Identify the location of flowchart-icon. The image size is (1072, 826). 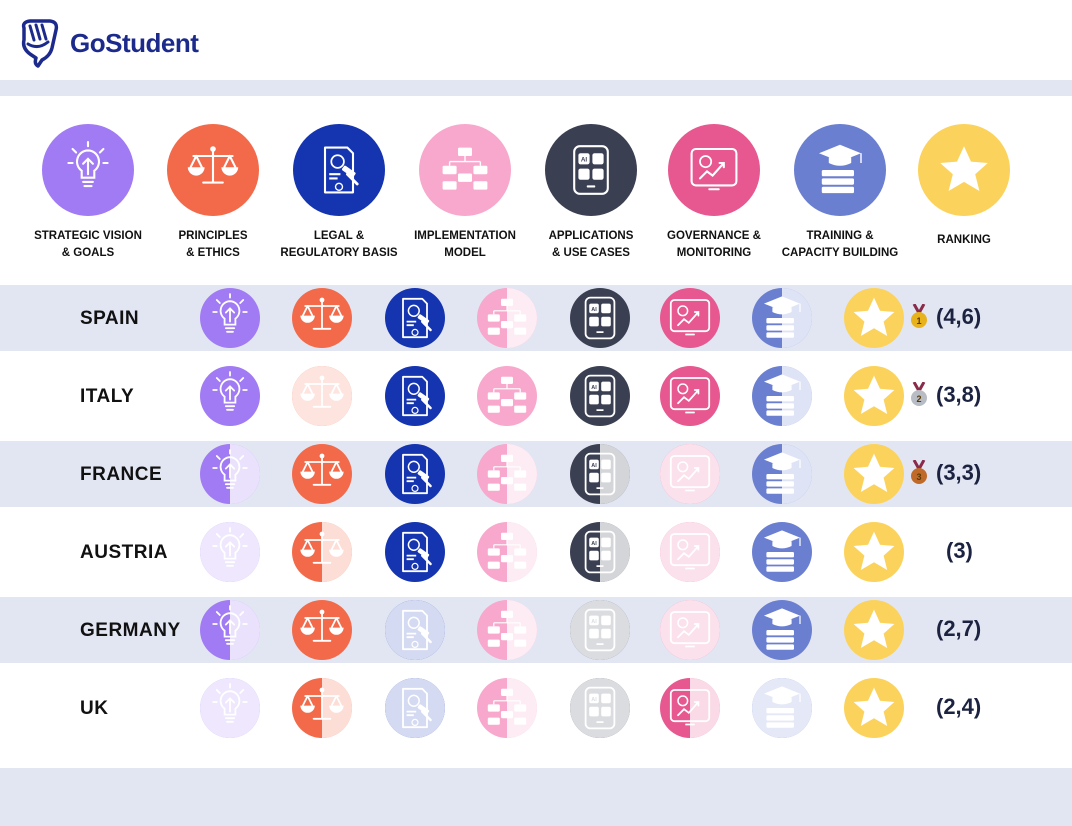
(465, 168).